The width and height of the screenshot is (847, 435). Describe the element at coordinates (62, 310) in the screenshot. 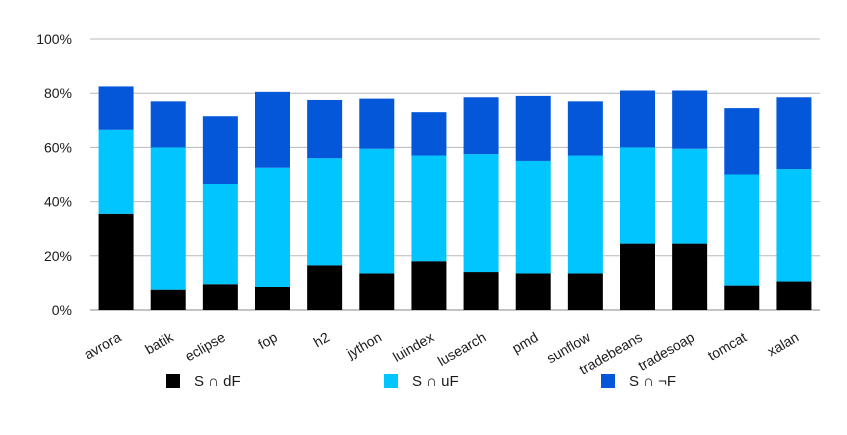

I see `y-tick-label: 0%` at that location.